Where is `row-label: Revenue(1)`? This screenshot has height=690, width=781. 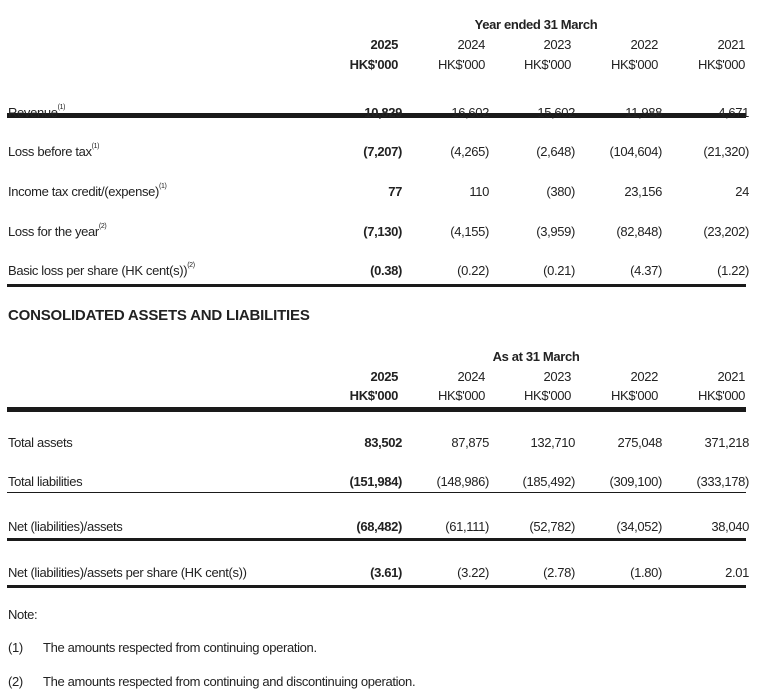
row-label: Revenue(1) is located at coordinates (37, 112).